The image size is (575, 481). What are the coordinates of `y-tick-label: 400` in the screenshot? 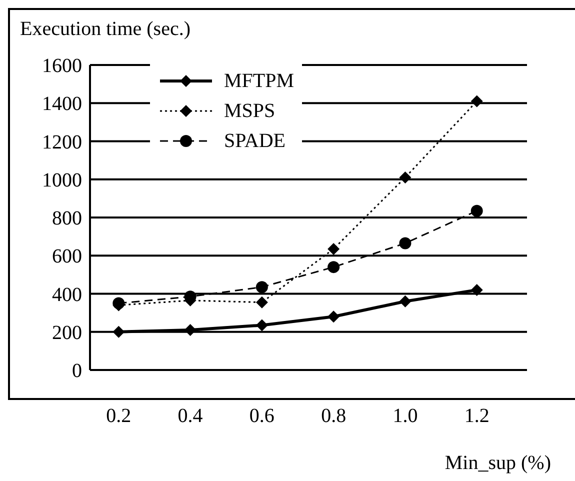 It's located at (67, 295).